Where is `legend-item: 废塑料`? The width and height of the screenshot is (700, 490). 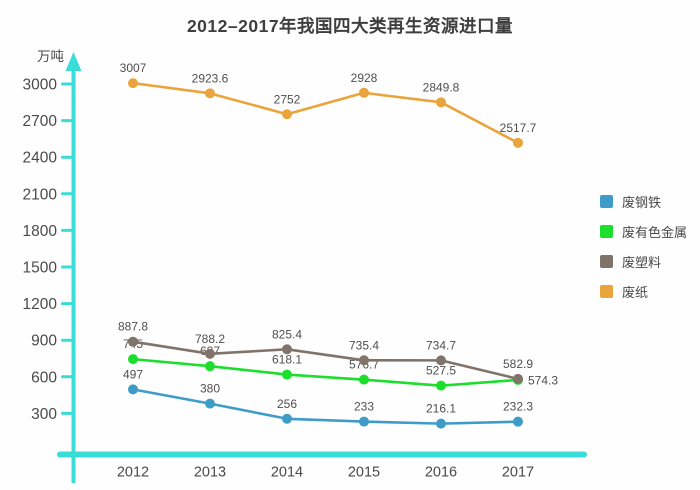 legend-item: 废塑料 is located at coordinates (643, 261).